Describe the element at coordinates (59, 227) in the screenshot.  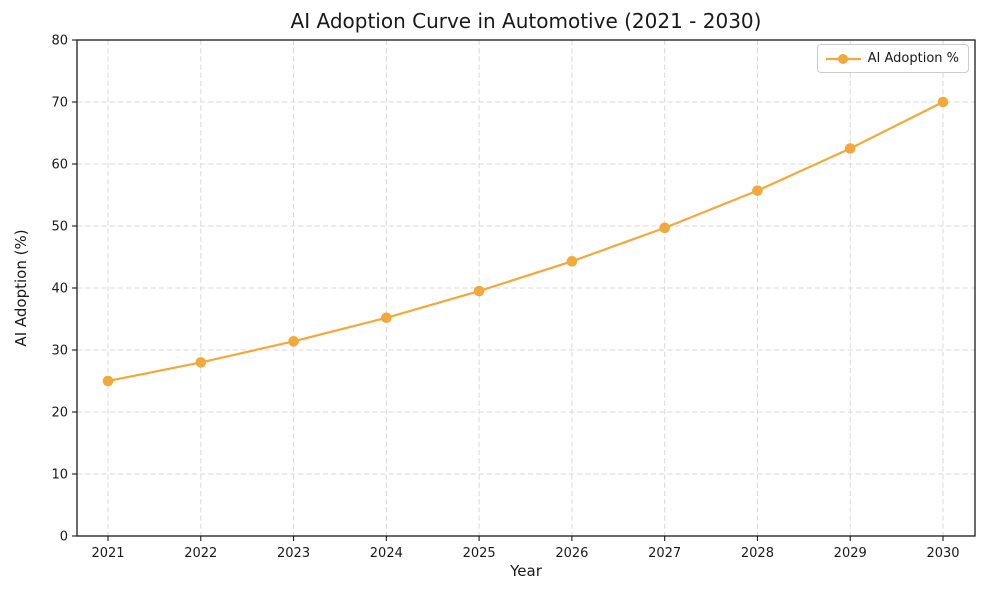
I see `y-tick-label: 50` at that location.